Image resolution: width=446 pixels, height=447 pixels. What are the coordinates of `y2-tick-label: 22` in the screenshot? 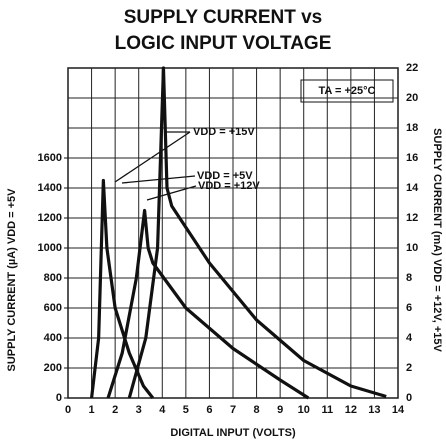 It's located at (412, 68).